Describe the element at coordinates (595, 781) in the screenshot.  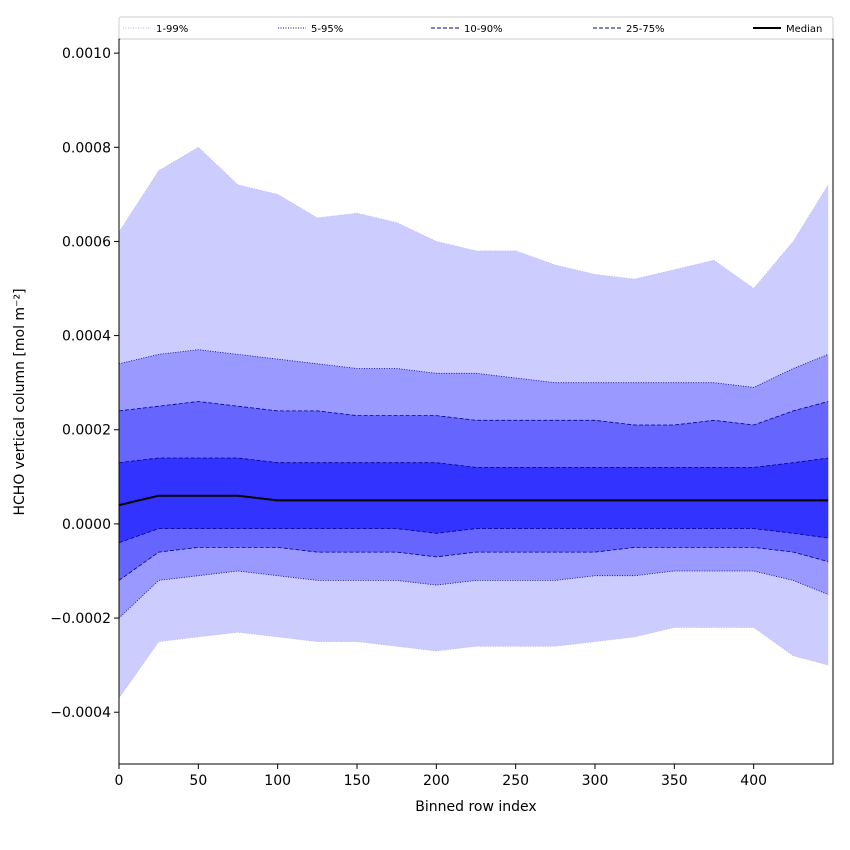
I see `x-tick-label: 300` at that location.